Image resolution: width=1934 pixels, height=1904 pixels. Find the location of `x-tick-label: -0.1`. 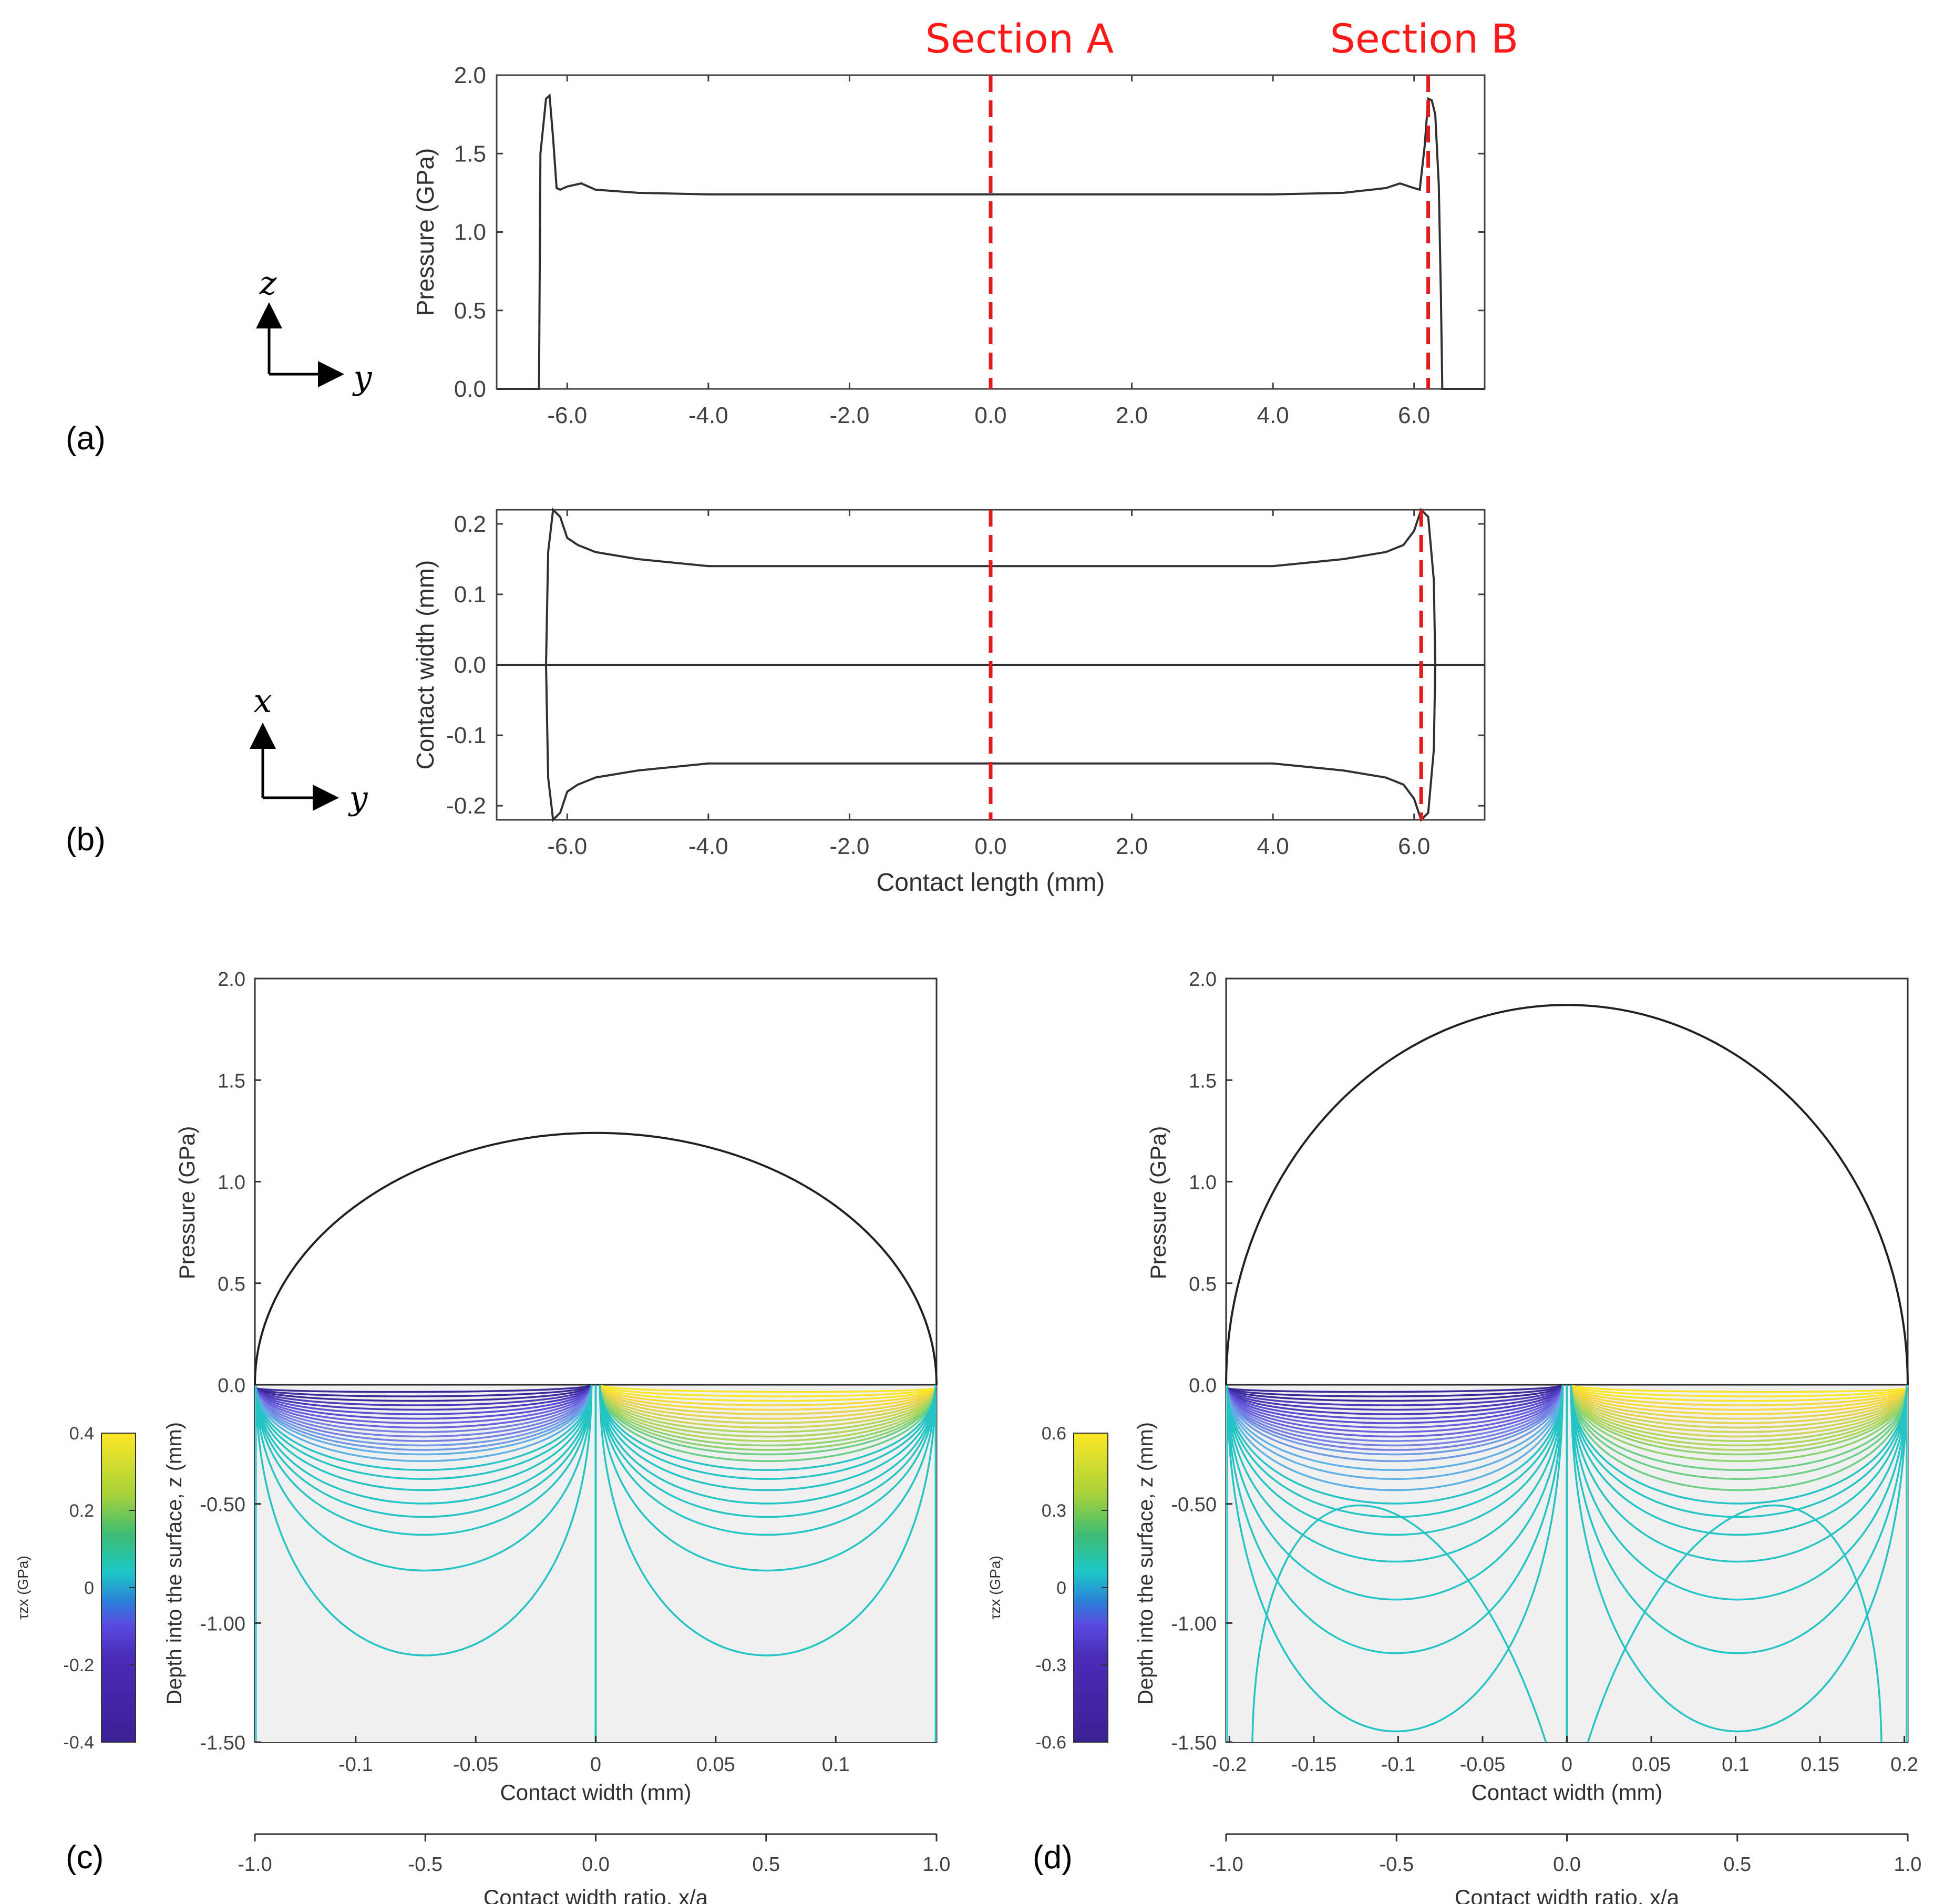

x-tick-label: -0.1 is located at coordinates (355, 1765).